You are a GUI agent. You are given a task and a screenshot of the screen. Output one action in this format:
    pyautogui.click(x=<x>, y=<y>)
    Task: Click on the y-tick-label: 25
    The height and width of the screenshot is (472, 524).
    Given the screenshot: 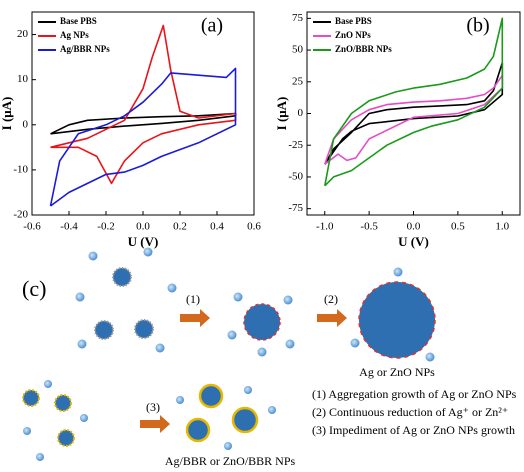 What is the action you would take?
    pyautogui.click(x=298, y=81)
    